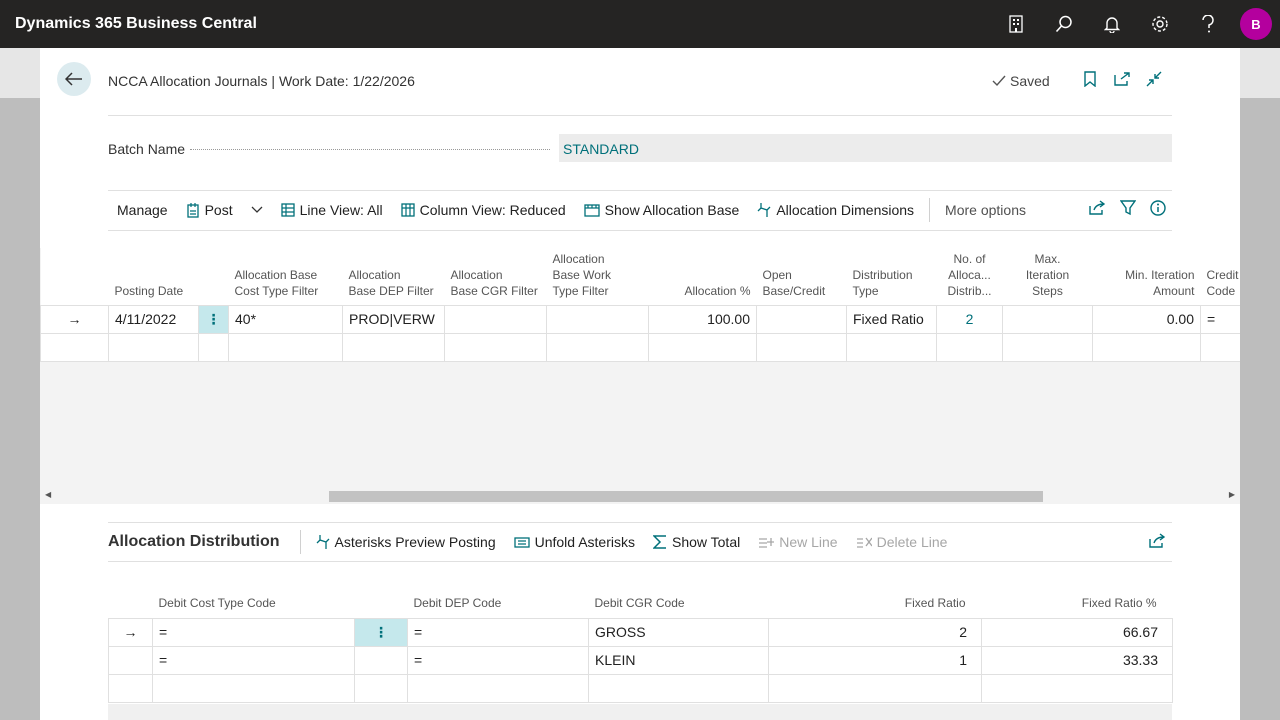 Image resolution: width=1280 pixels, height=720 pixels. I want to click on fixed-ratio-cell: 2, so click(875, 632).